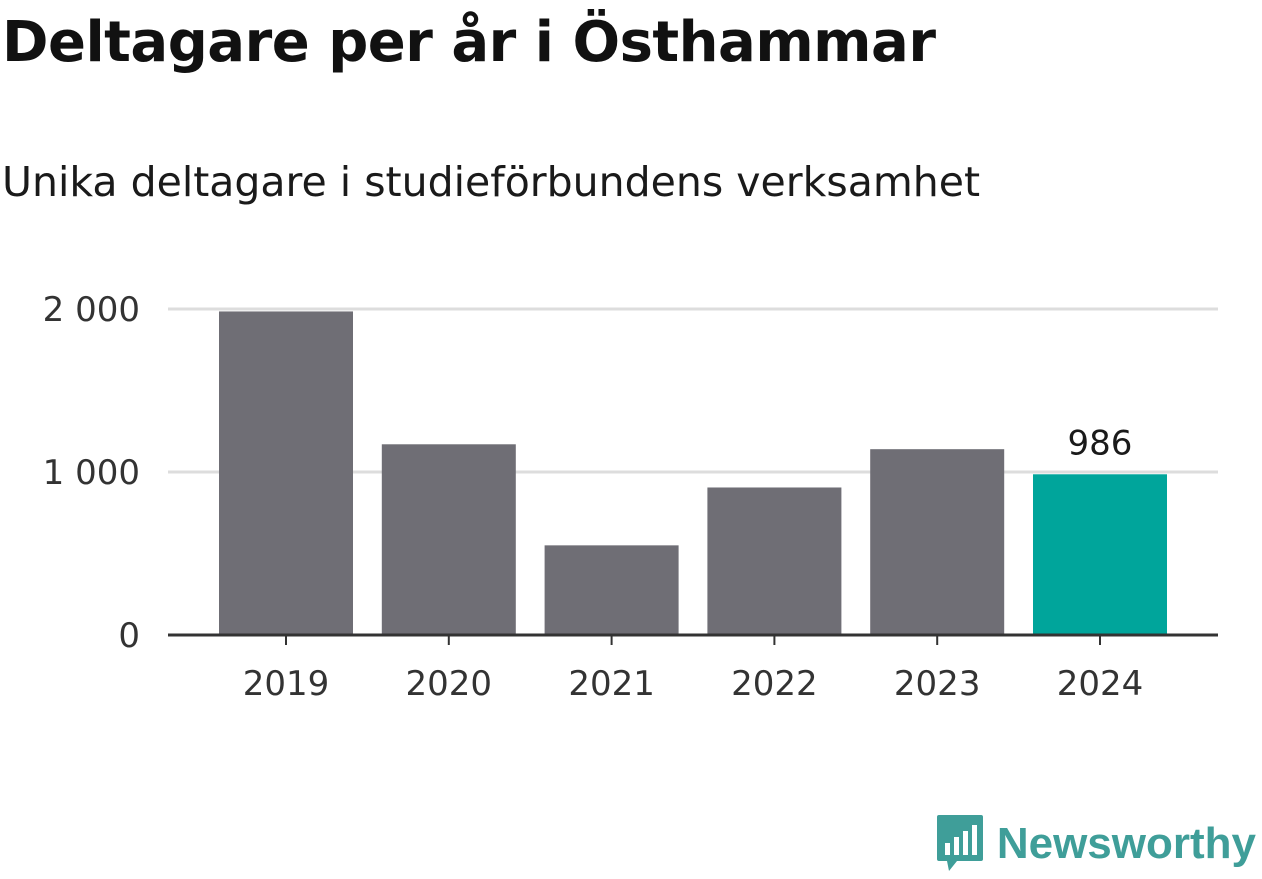  What do you see at coordinates (1126, 843) in the screenshot?
I see `brand-name: Newsworthy` at bounding box center [1126, 843].